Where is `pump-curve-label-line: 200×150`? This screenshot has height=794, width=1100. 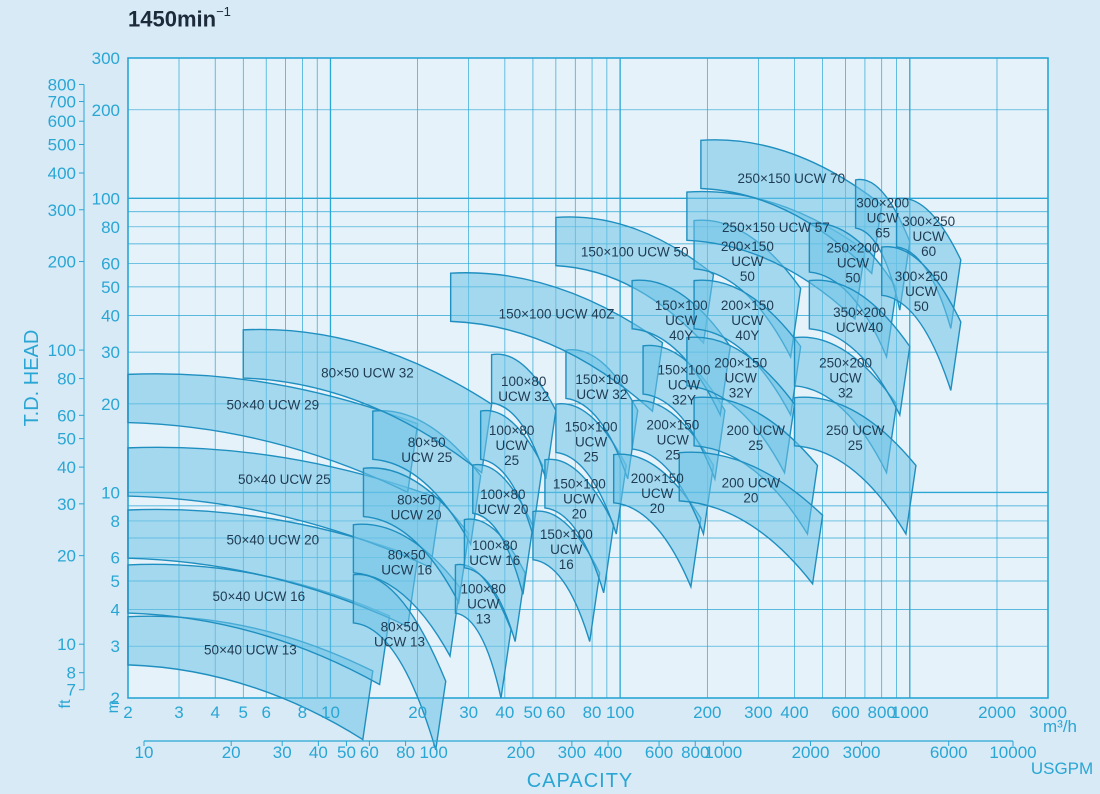 pump-curve-label-line: 200×150 is located at coordinates (747, 246).